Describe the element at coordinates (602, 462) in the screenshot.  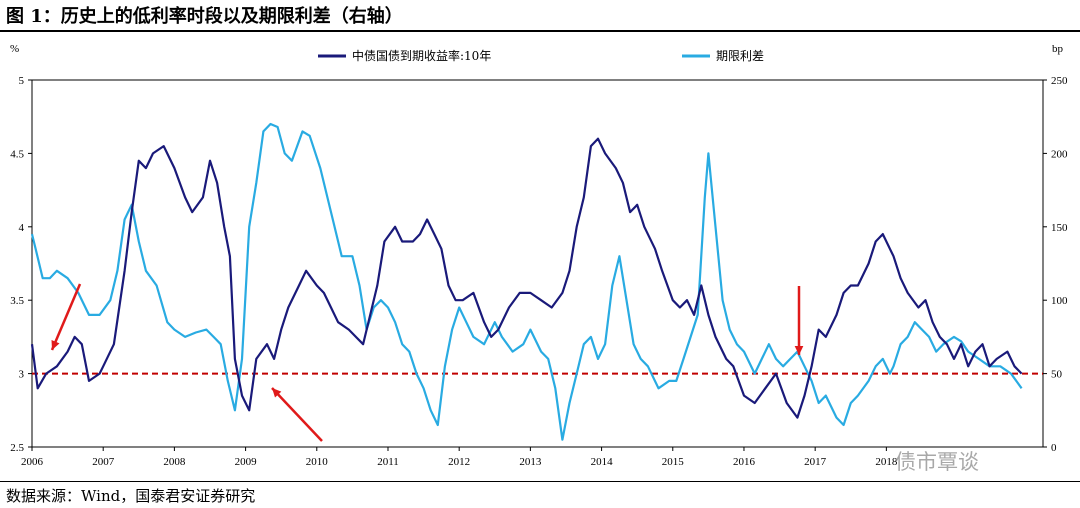
I see `x-tick-label: 2014` at that location.